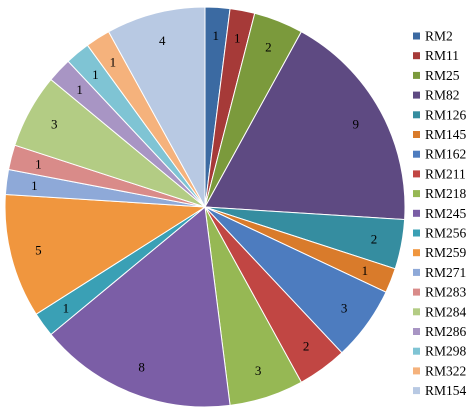 The image size is (476, 417). I want to click on legend-swatch-rm245, so click(416, 213).